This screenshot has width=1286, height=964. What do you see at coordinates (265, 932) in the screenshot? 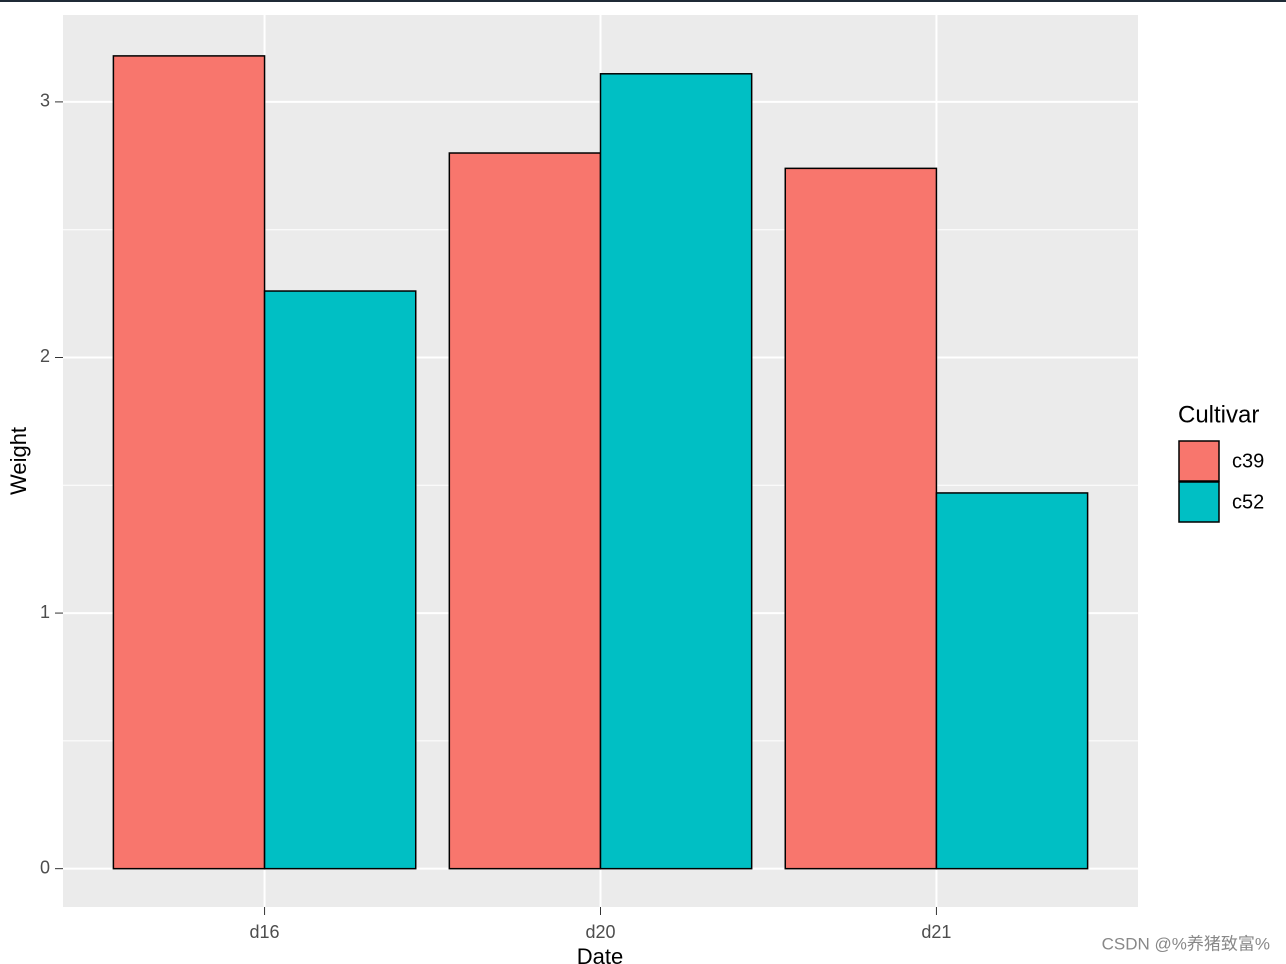
I see `x-tick-label: d16` at bounding box center [265, 932].